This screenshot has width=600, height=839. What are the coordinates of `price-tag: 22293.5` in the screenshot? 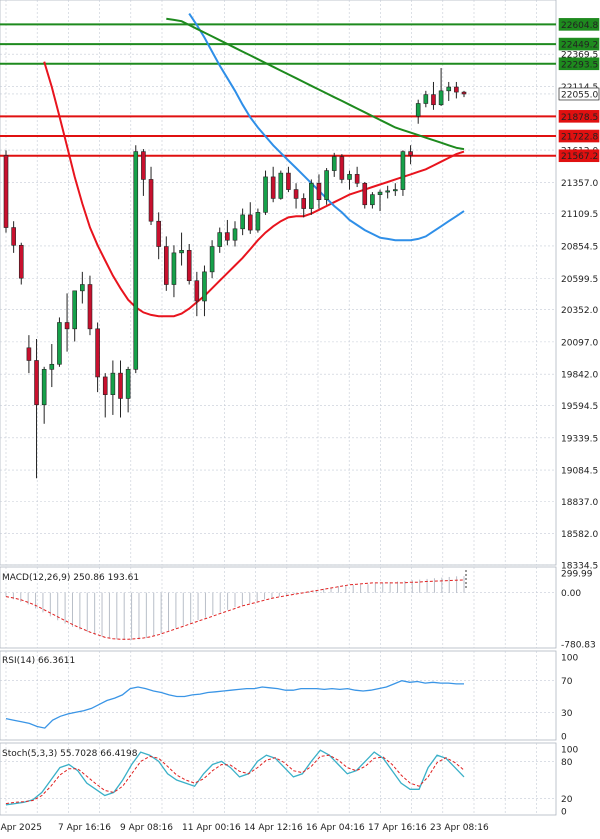 It's located at (579, 63).